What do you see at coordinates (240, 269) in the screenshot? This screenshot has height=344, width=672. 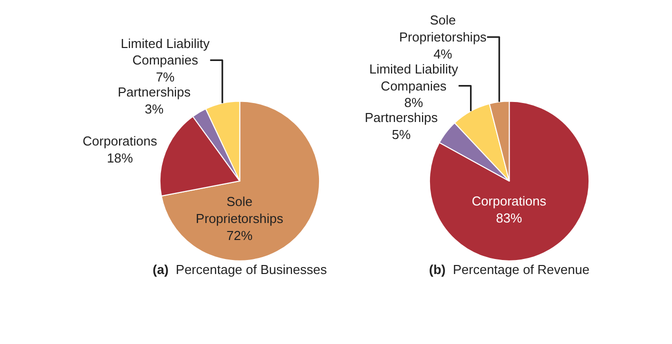 I see `text: (a) Percentage of Businesses` at bounding box center [240, 269].